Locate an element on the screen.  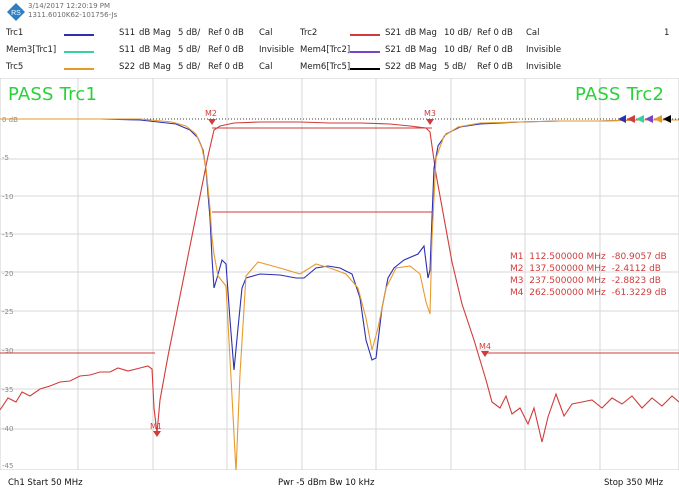
trace-name: Mem6[Trc5] is located at coordinates (325, 67).